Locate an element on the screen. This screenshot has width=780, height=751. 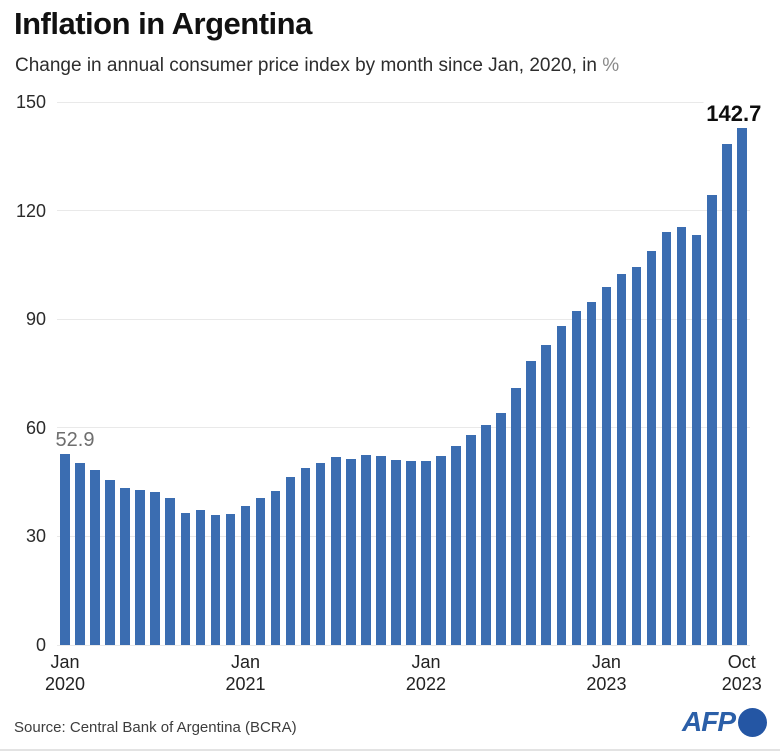
bar-jun-2020 is located at coordinates (140, 567).